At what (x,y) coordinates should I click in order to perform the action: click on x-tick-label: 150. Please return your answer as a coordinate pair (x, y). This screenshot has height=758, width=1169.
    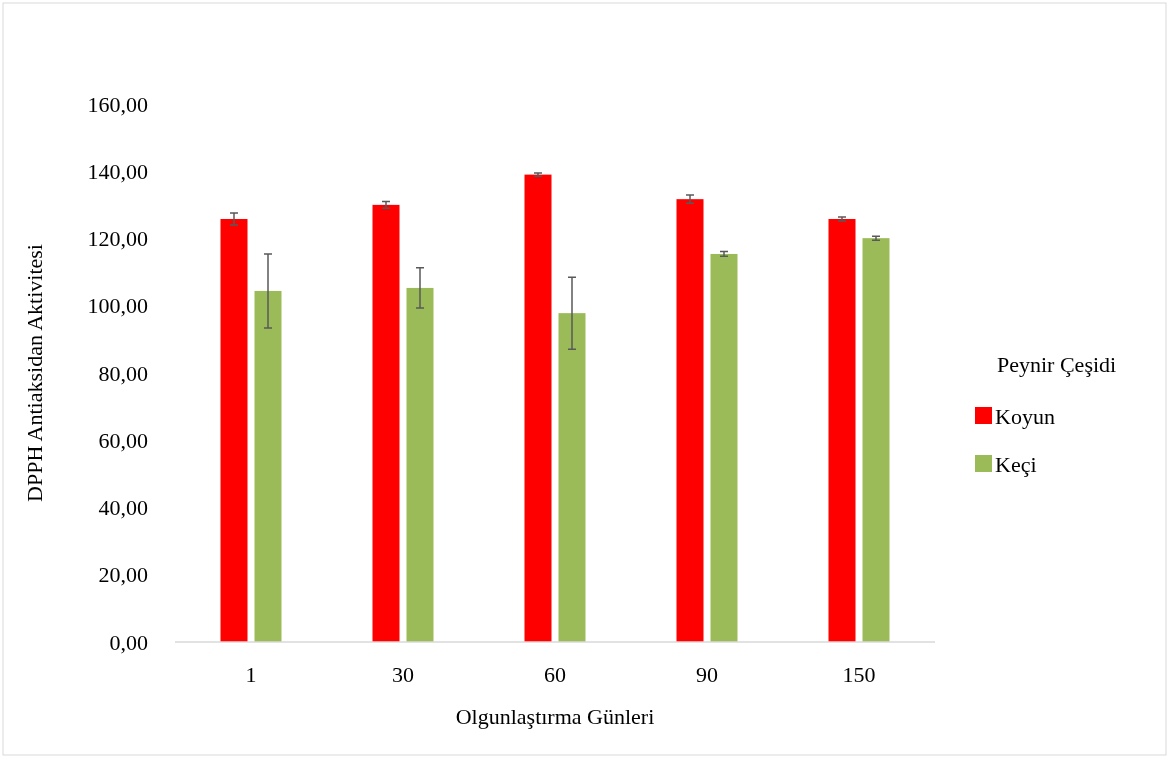
    Looking at the image, I should click on (859, 674).